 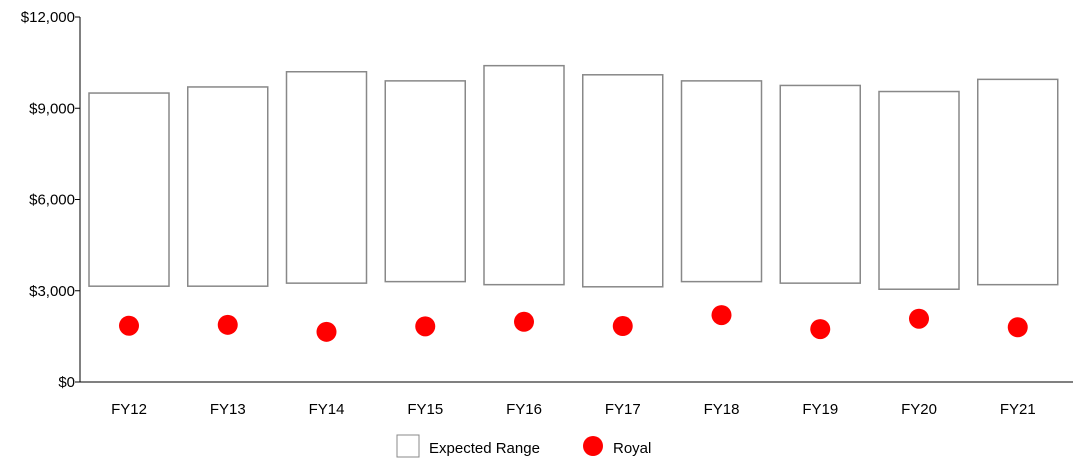 What do you see at coordinates (820, 409) in the screenshot?
I see `x-tick-label: FY19` at bounding box center [820, 409].